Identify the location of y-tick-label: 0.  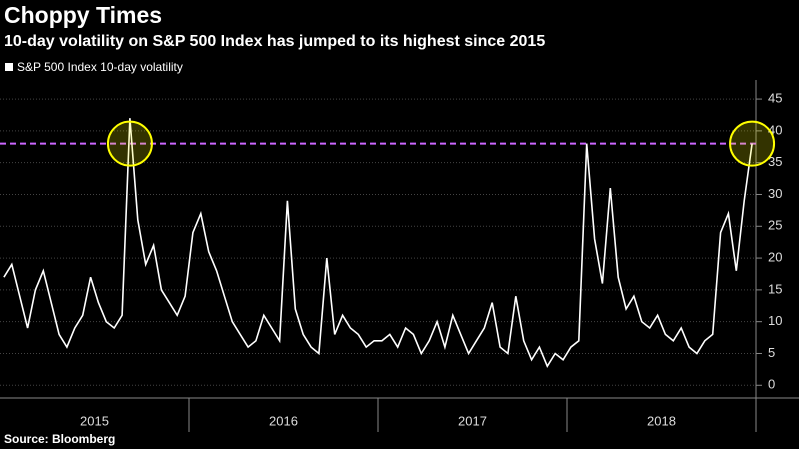
(771, 384).